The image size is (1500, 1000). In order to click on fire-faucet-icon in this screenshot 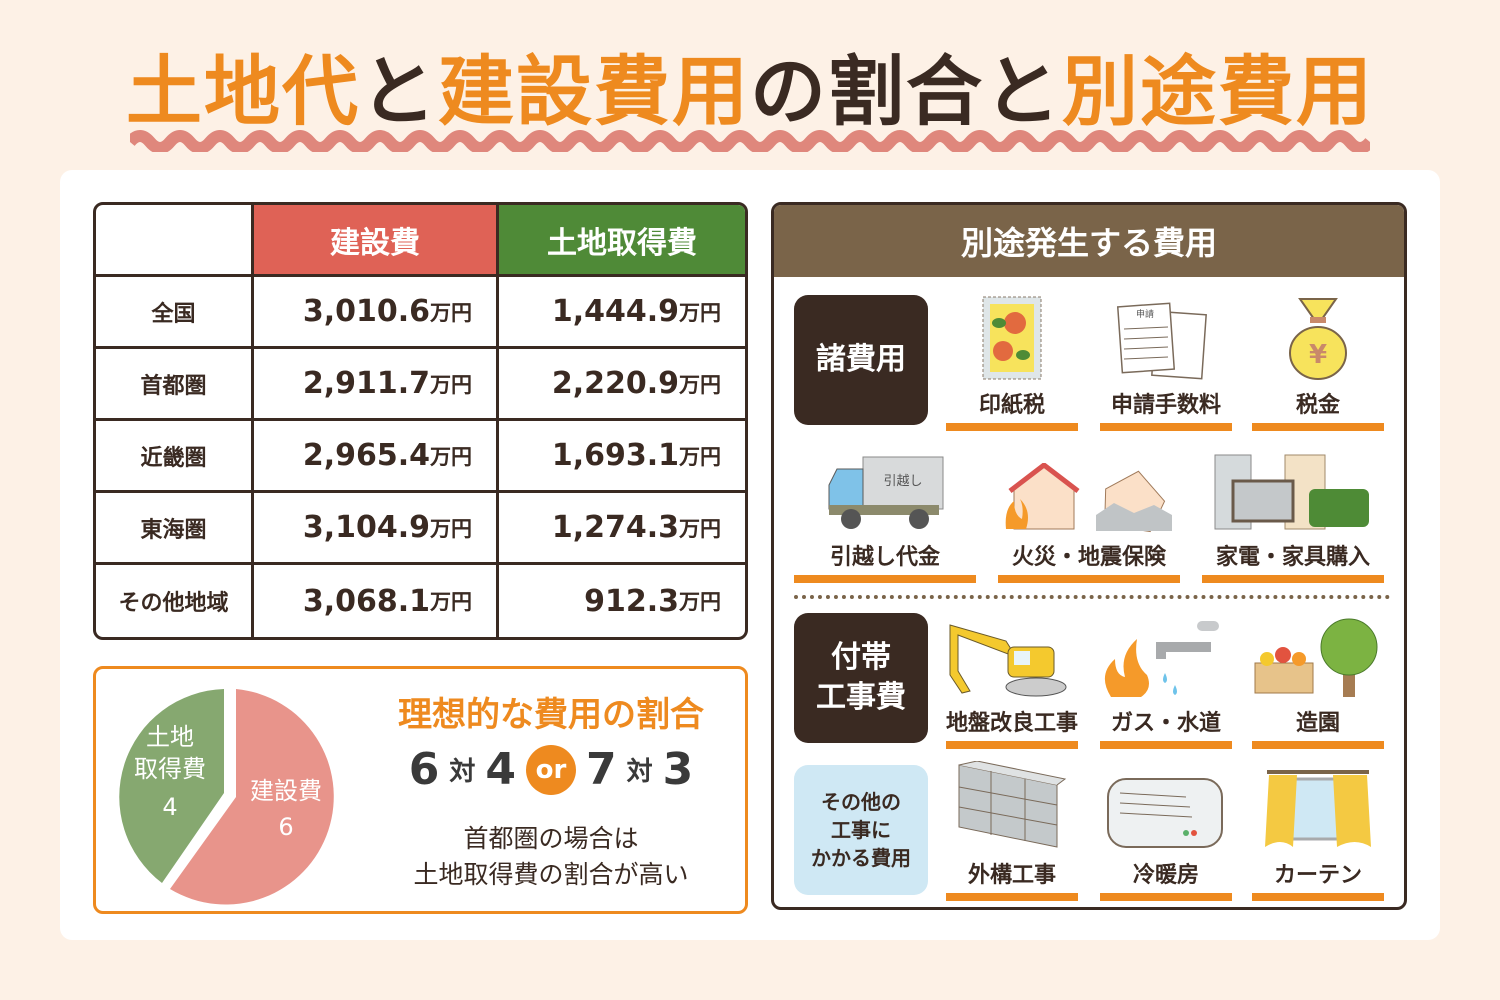, I will do `click(1161, 659)`.